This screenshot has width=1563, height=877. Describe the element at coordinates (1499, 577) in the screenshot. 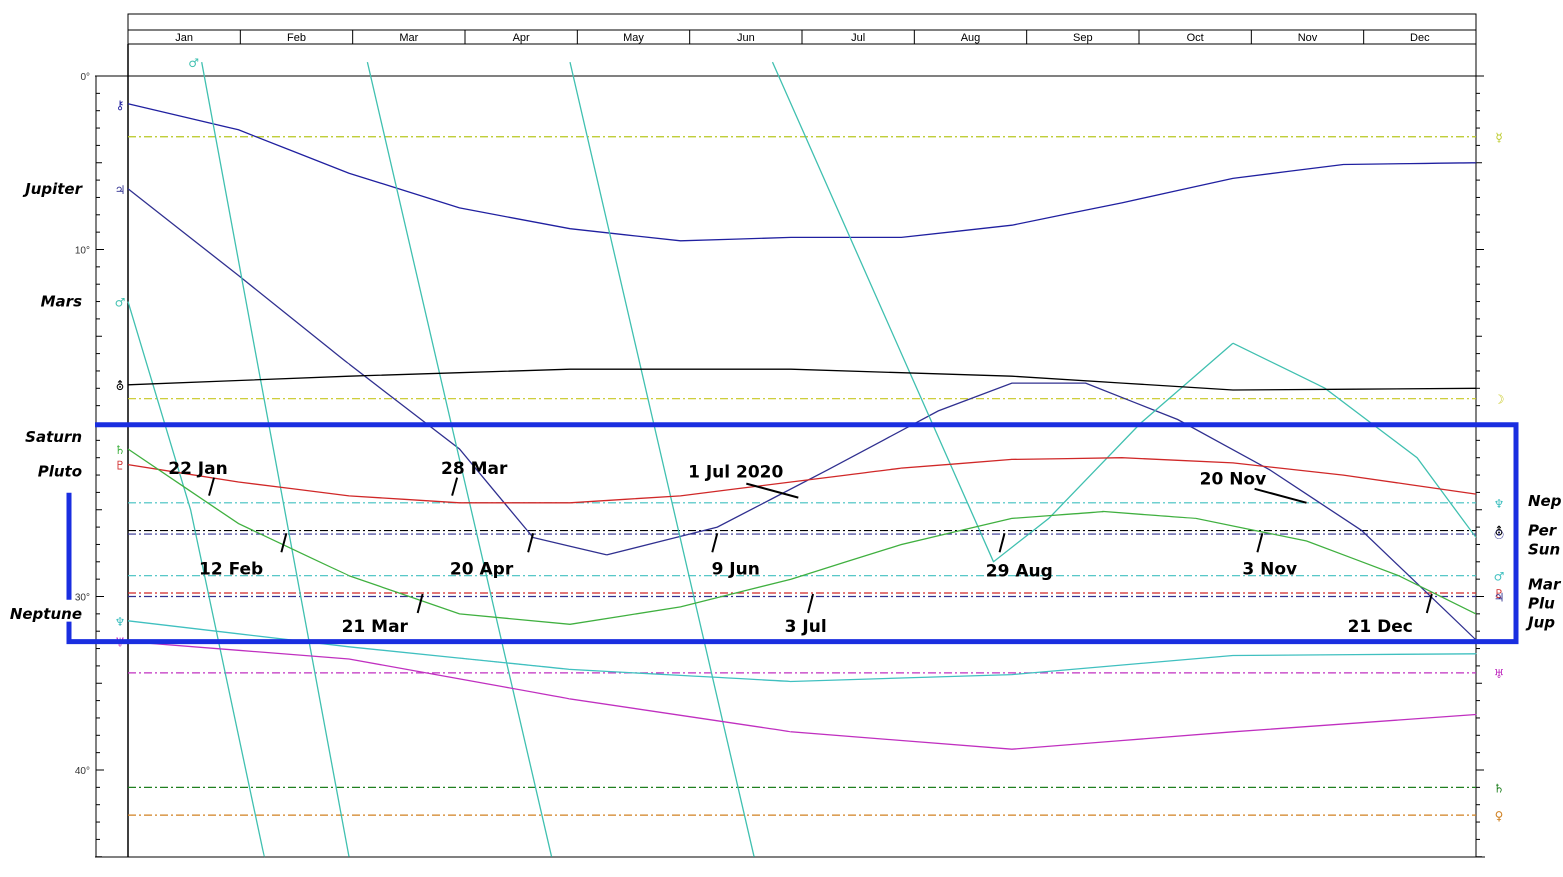

I see `reference-glyph: ♂` at that location.